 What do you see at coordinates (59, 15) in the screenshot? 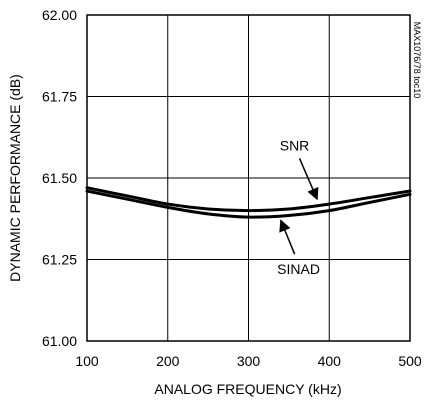
I see `y-tick-label: 62.00` at bounding box center [59, 15].